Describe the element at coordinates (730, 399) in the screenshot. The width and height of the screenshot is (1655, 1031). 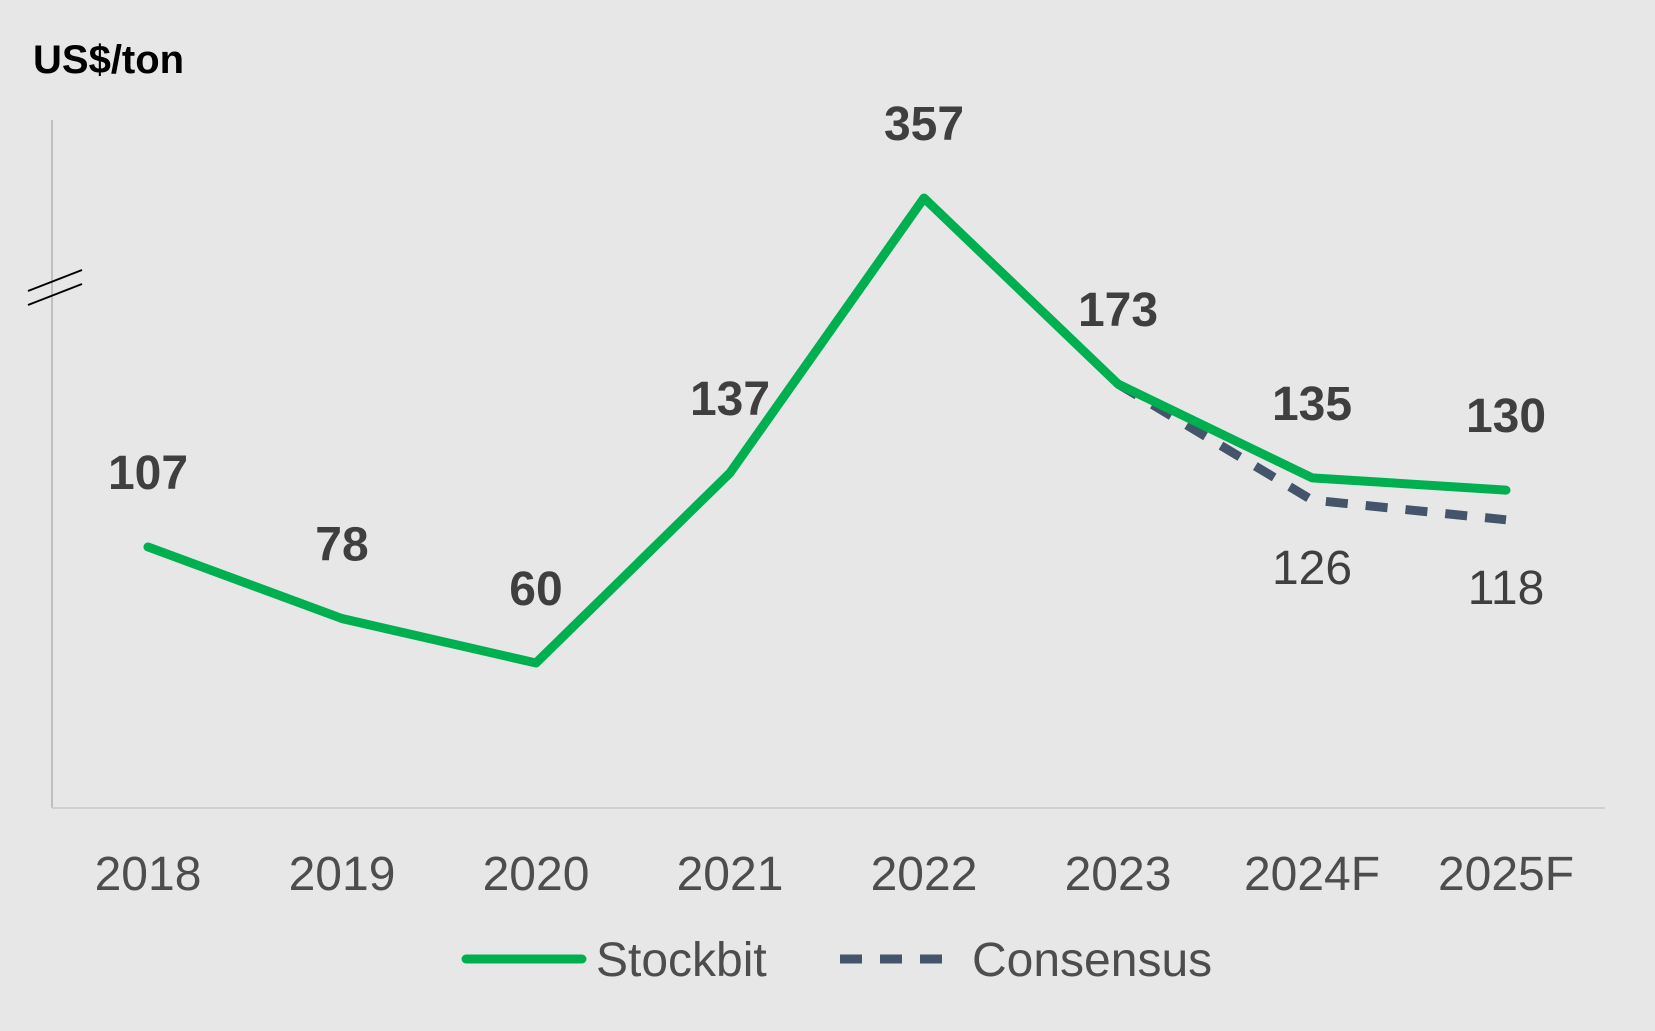
I see `data-label-stockbit: 137` at that location.